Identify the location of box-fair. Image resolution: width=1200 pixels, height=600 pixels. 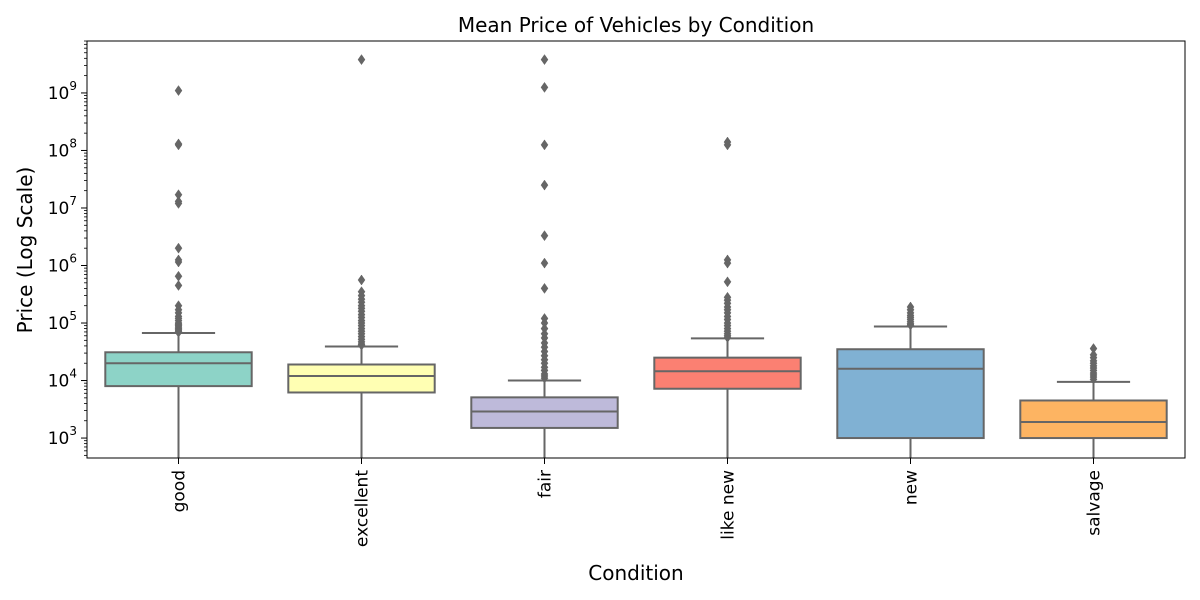
(544, 256).